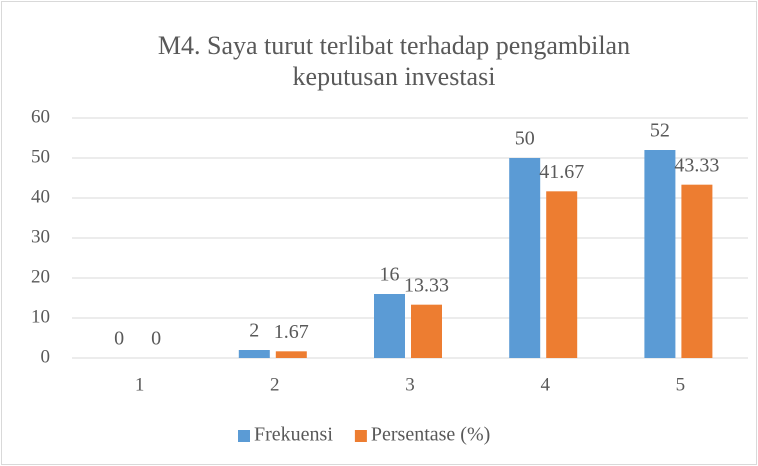 The image size is (758, 466). I want to click on x-tick-label: 5, so click(681, 384).